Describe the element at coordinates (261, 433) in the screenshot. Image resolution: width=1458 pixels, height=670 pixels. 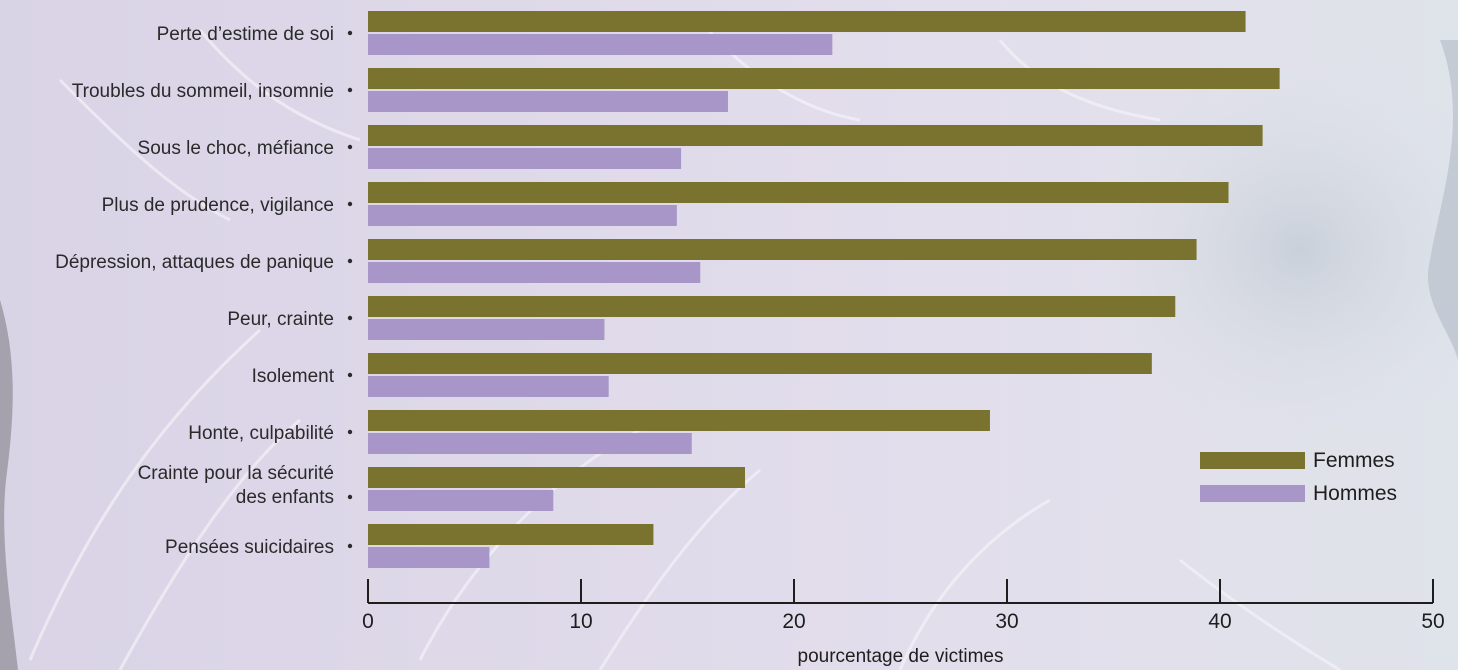
I see `category-label-7: Honte, culpabilité` at that location.